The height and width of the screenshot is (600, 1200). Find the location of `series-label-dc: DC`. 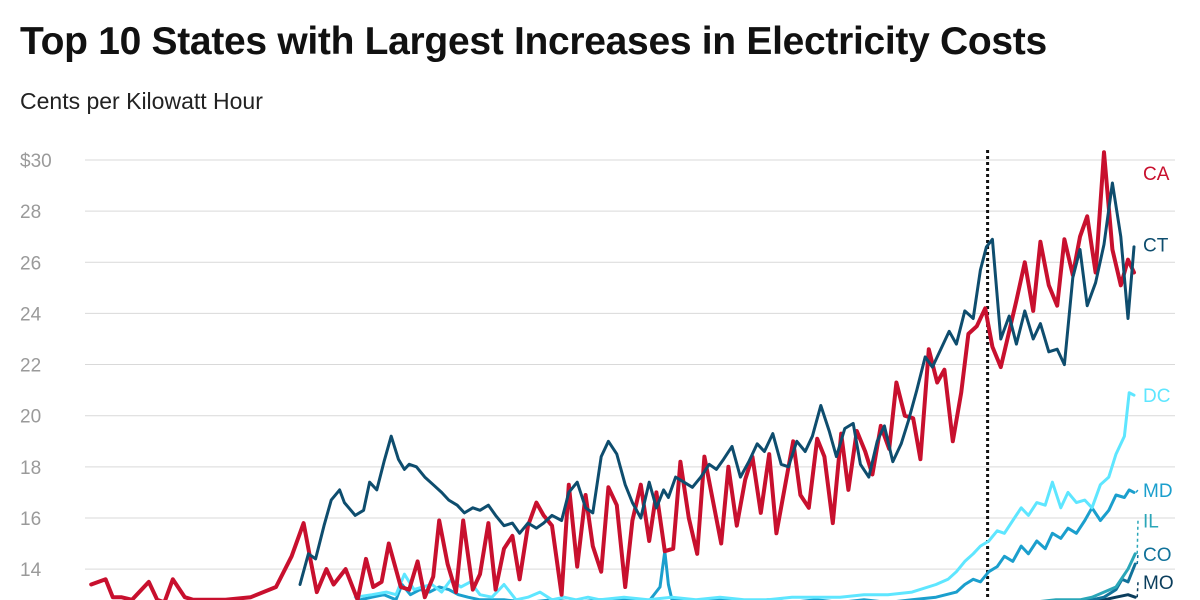

series-label-dc: DC is located at coordinates (1156, 396).